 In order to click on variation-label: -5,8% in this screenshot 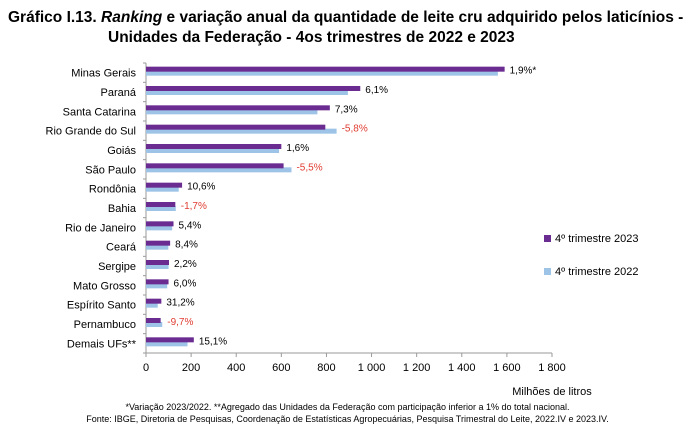, I will do `click(355, 129)`.